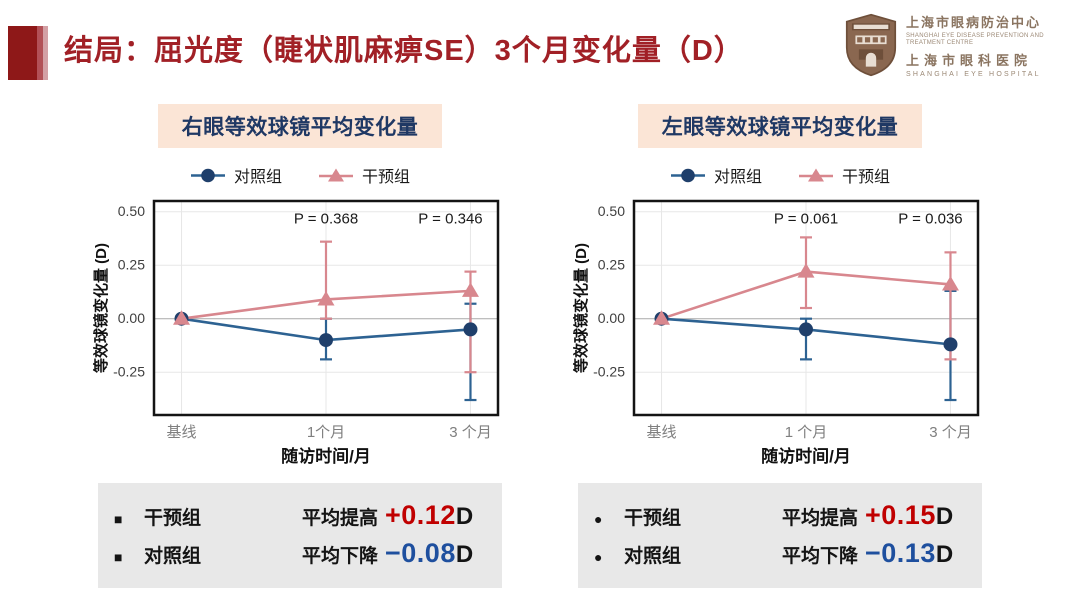 This screenshot has width=1080, height=608. I want to click on p-value-label: P = 0.346, so click(450, 218).